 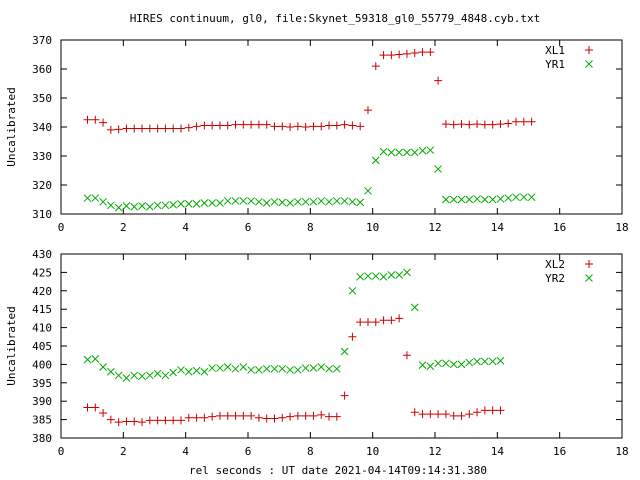 I want to click on x-tick-label: 10, so click(x=372, y=227).